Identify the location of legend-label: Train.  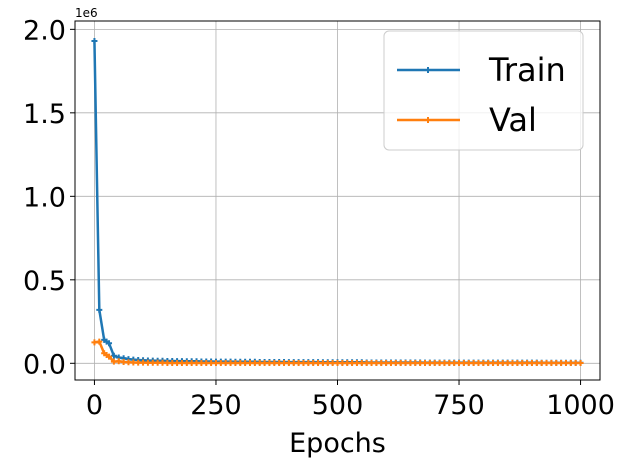
(527, 70).